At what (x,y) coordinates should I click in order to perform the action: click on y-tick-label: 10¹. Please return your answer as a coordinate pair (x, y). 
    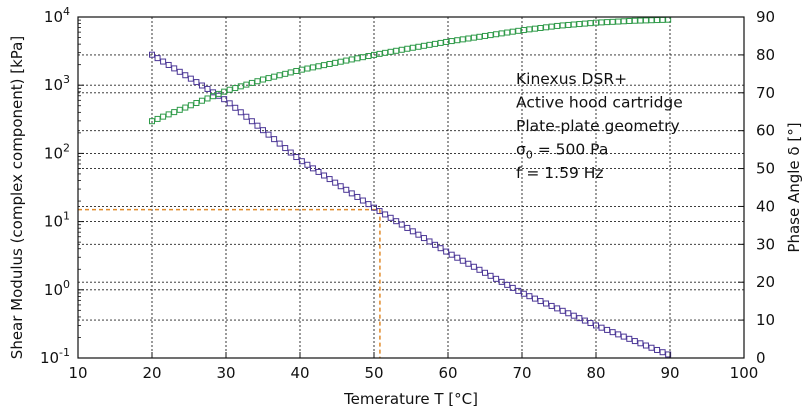
    Looking at the image, I should click on (57, 220).